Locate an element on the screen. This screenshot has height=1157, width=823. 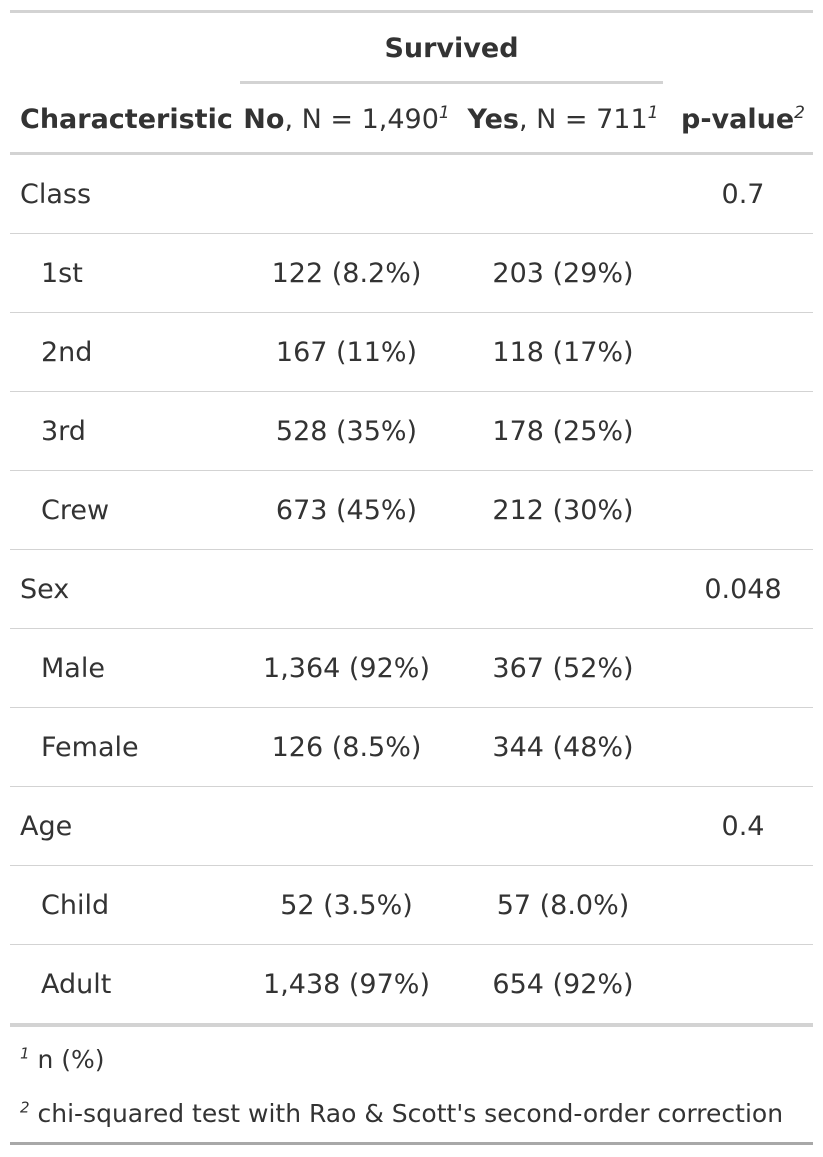
cell-p-value: 0.7 is located at coordinates (743, 194).